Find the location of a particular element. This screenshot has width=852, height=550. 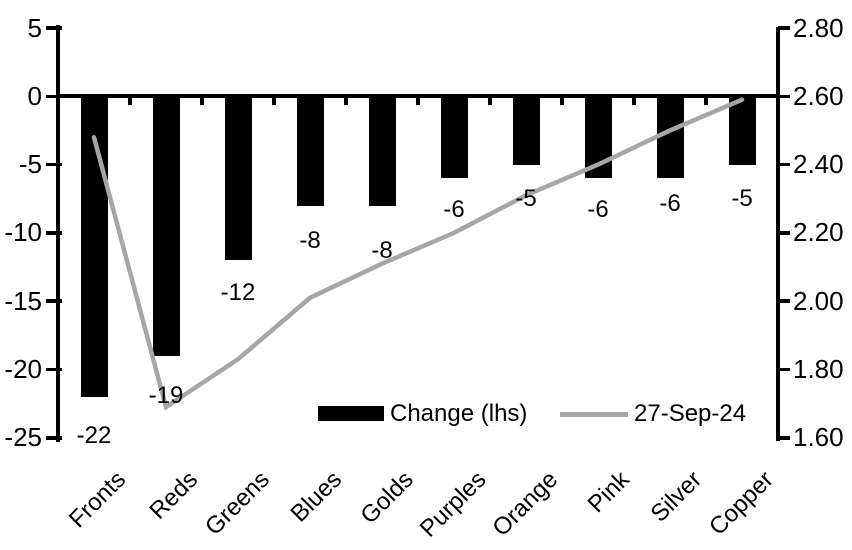

left-axis-tick-label: -20 is located at coordinates (23, 369).